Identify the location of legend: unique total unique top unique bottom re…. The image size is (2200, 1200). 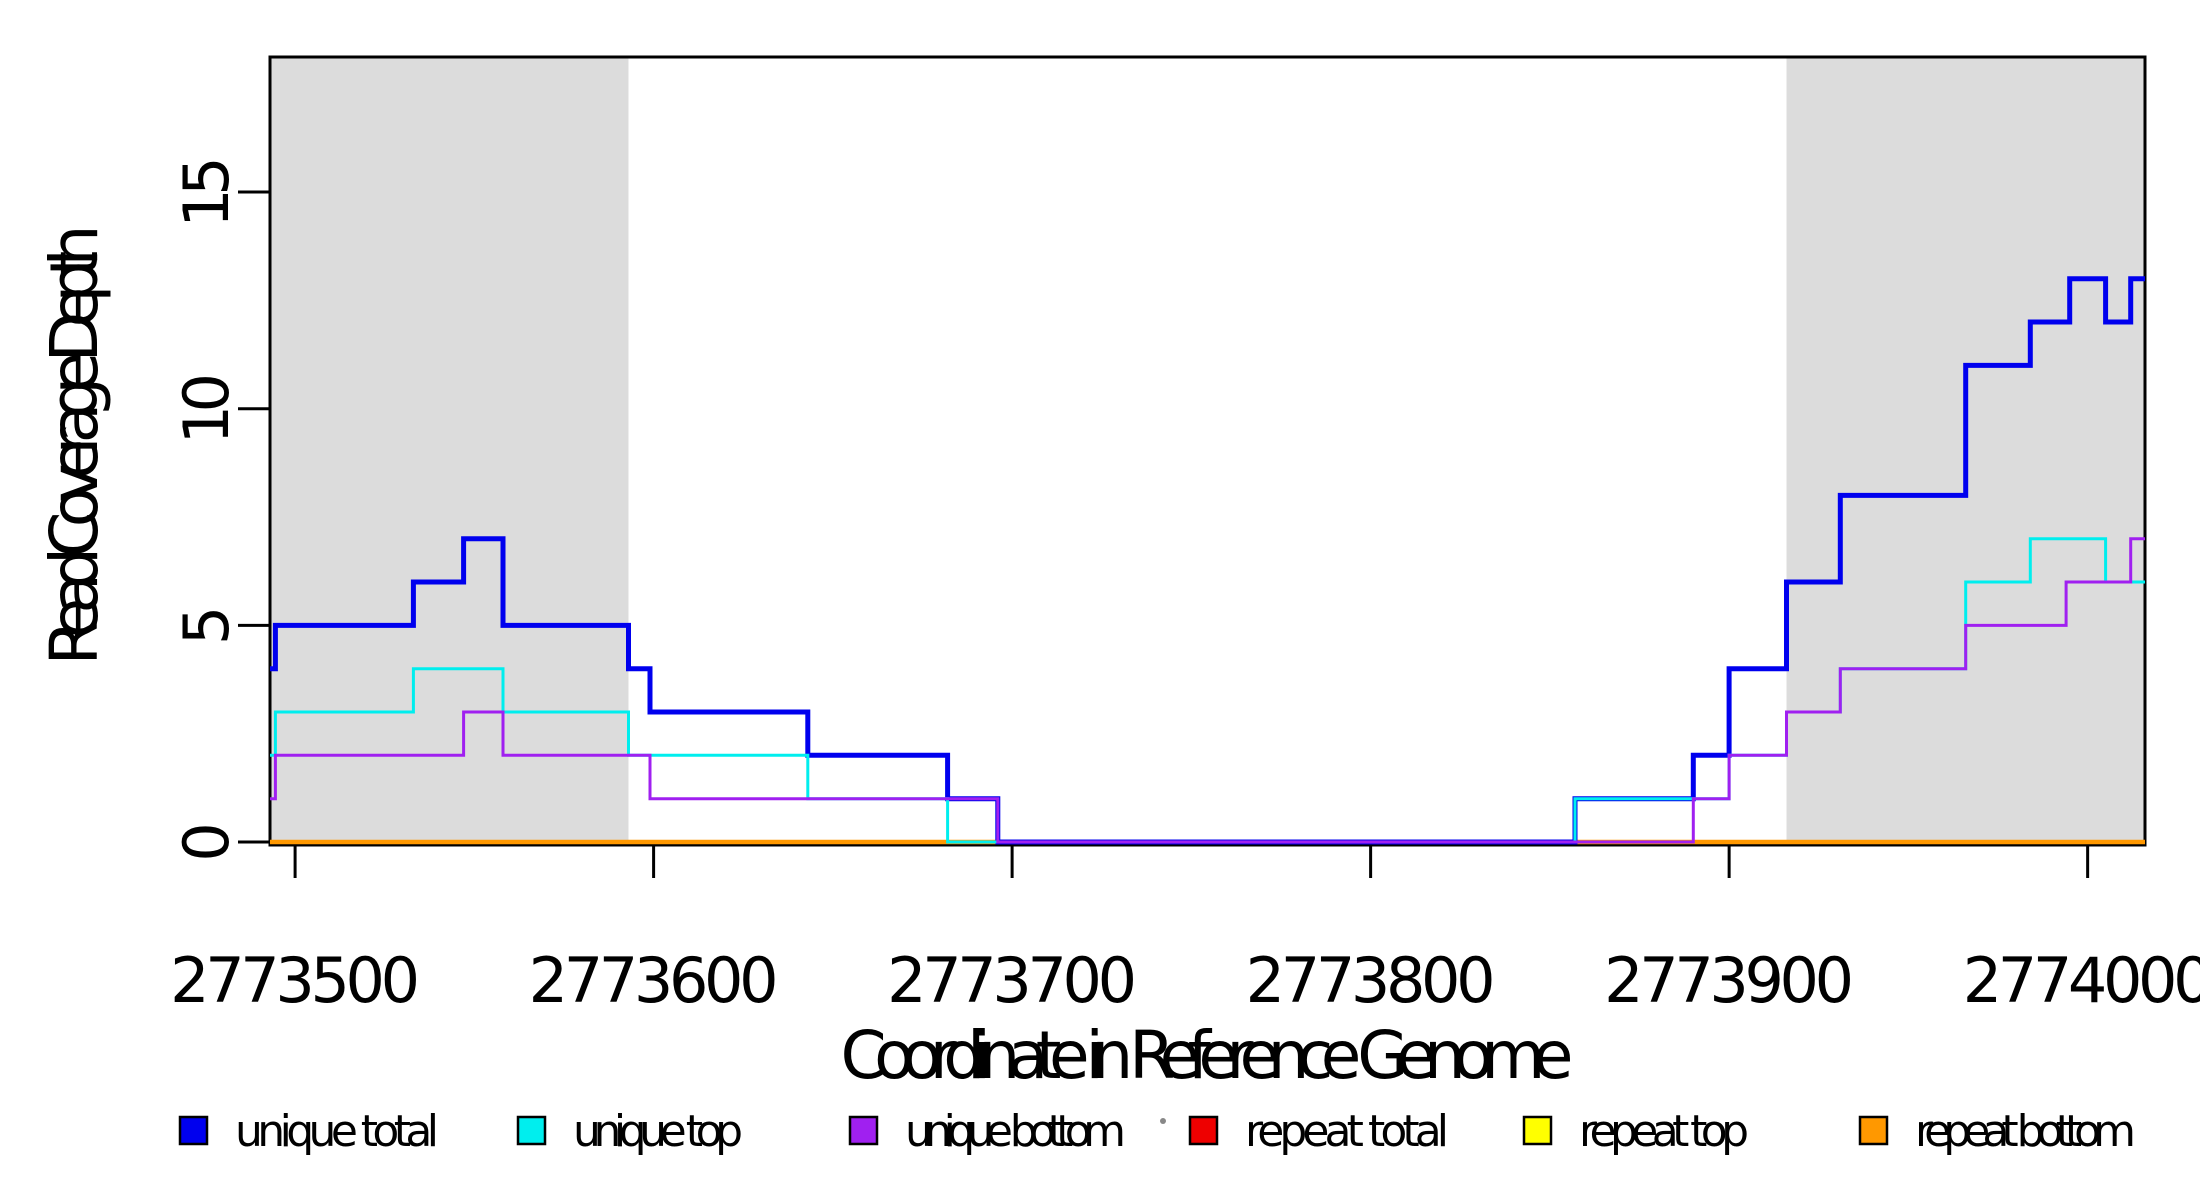
(1157, 1131).